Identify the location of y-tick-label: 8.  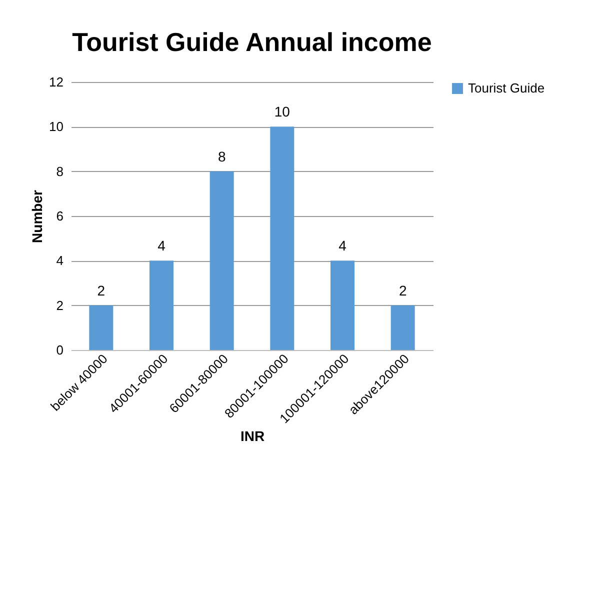
(60, 171).